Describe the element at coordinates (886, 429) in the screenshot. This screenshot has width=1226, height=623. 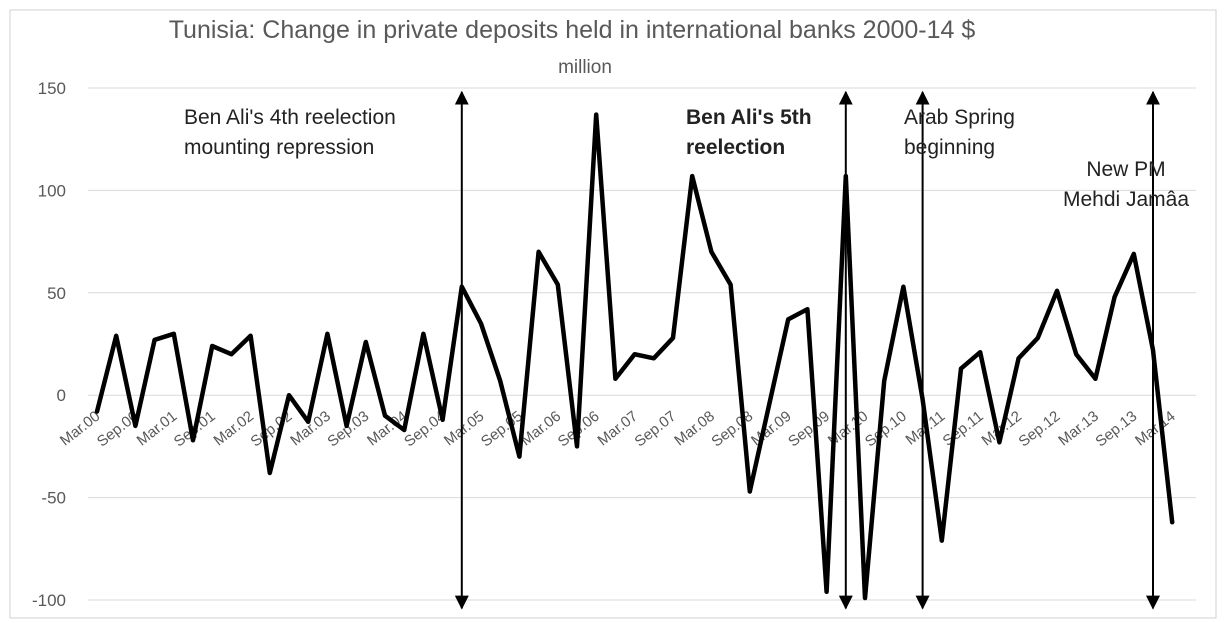
I see `x-tick-label: Sep.10` at that location.